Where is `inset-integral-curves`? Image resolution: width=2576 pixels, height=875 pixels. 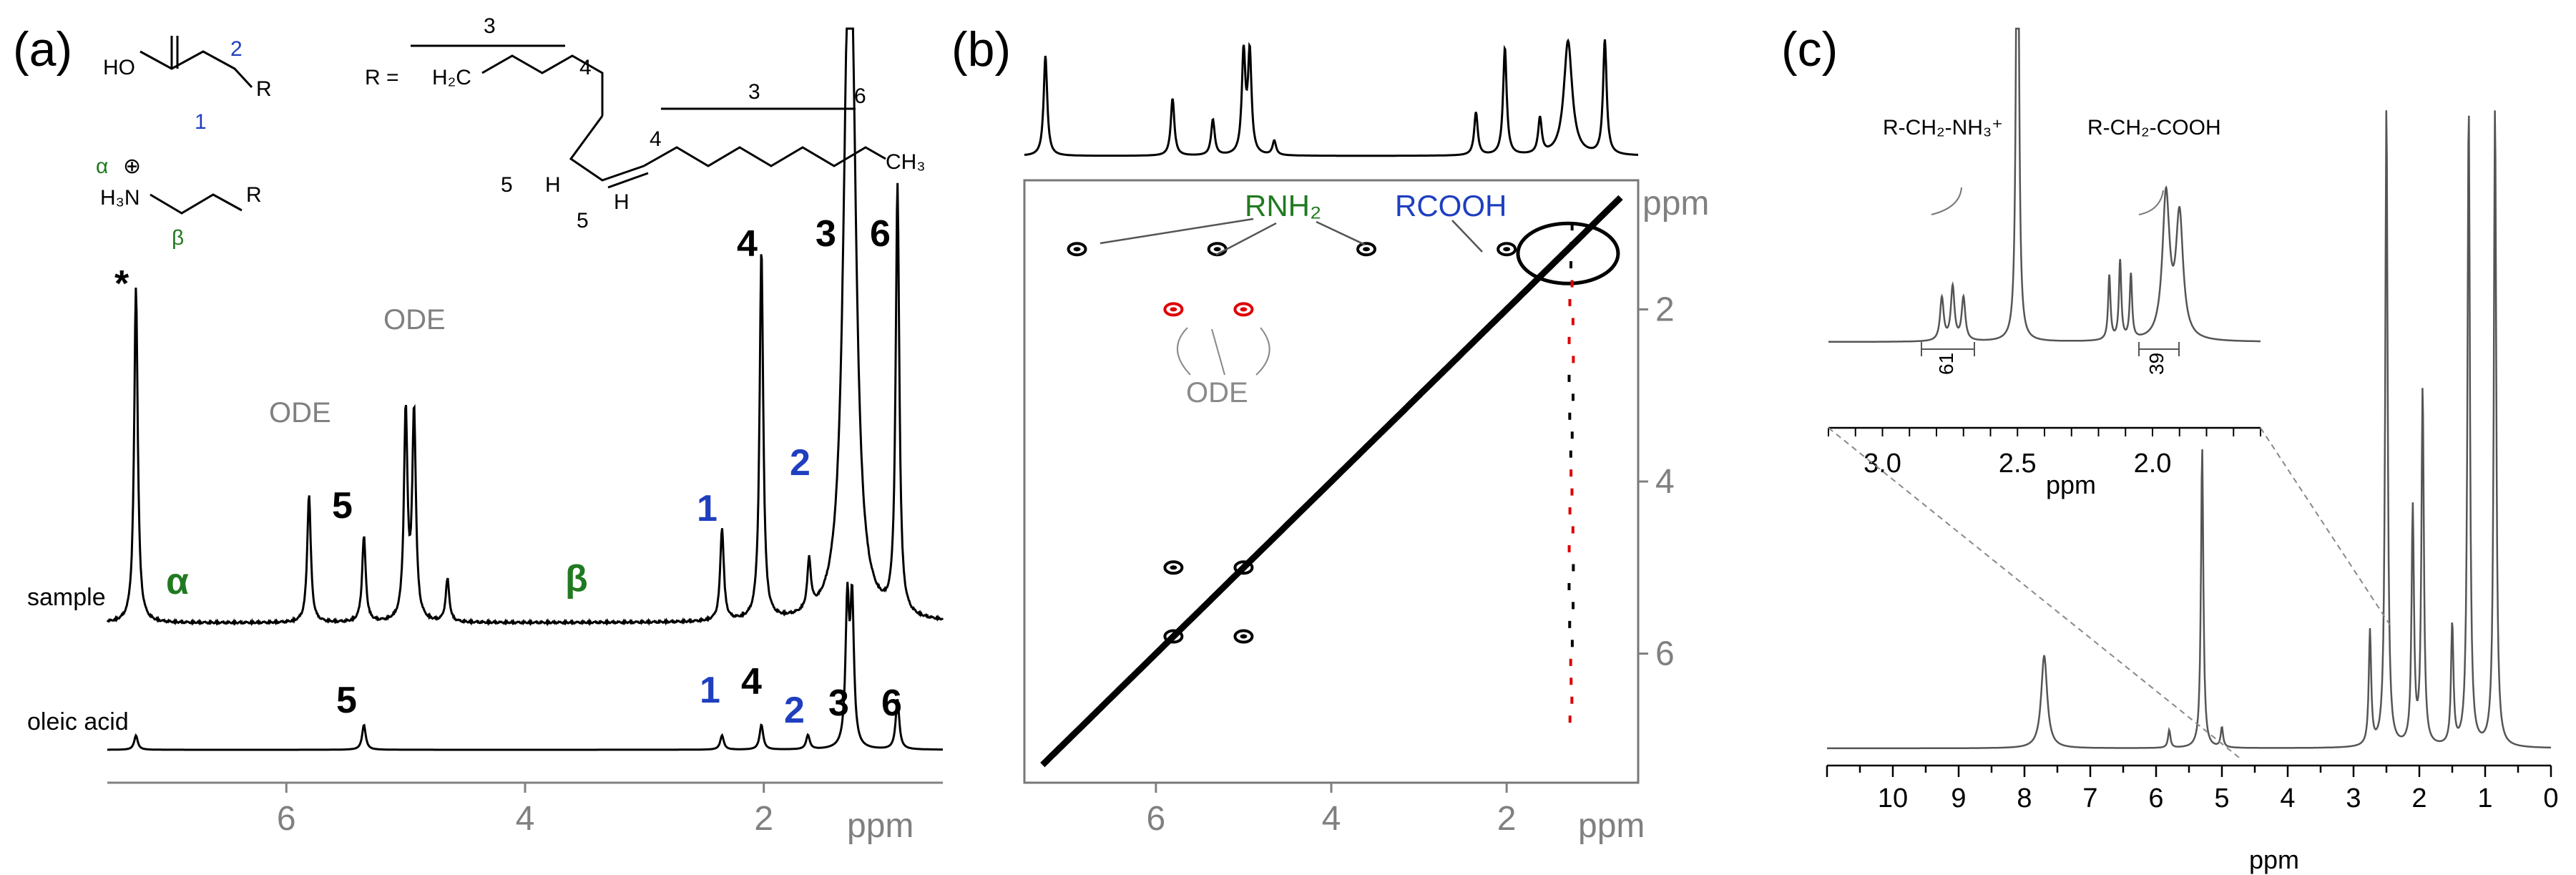
inset-integral-curves is located at coordinates (2047, 201).